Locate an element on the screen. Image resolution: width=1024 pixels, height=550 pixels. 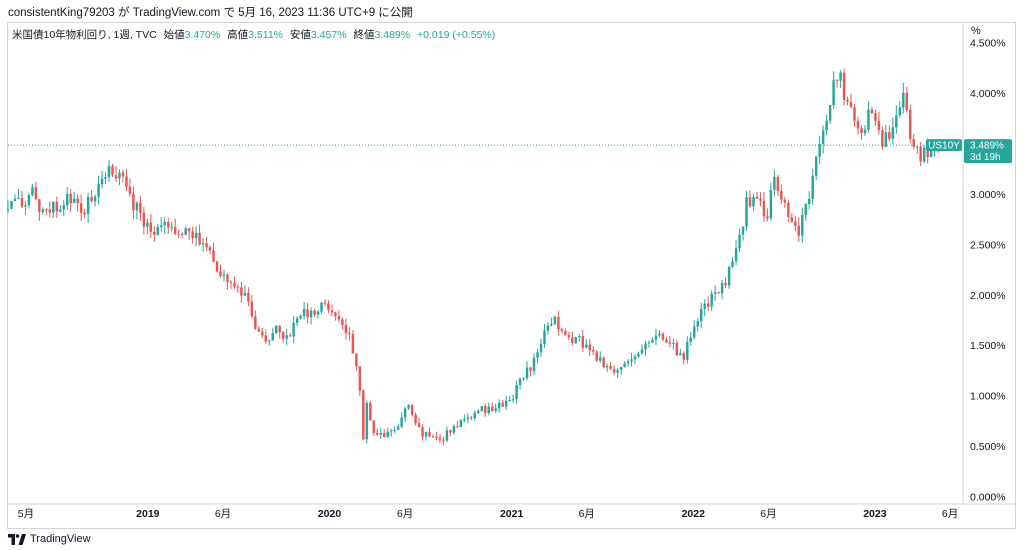
y-tick-label: 4.500% is located at coordinates (988, 44).